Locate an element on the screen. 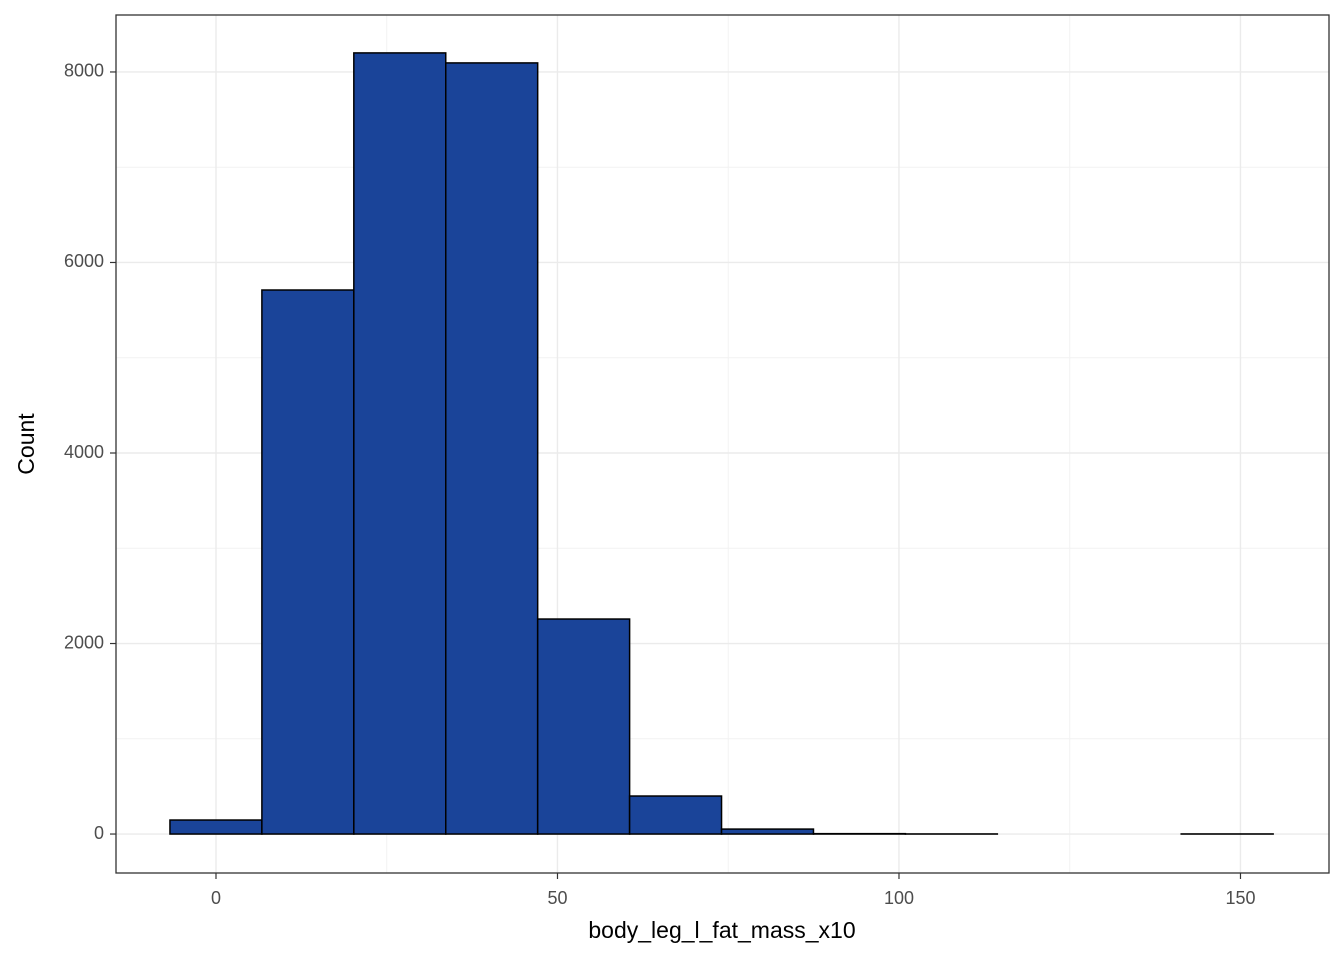 This screenshot has width=1344, height=960. x-axis-title: body_leg_l_fat_mass_x10 is located at coordinates (721, 930).